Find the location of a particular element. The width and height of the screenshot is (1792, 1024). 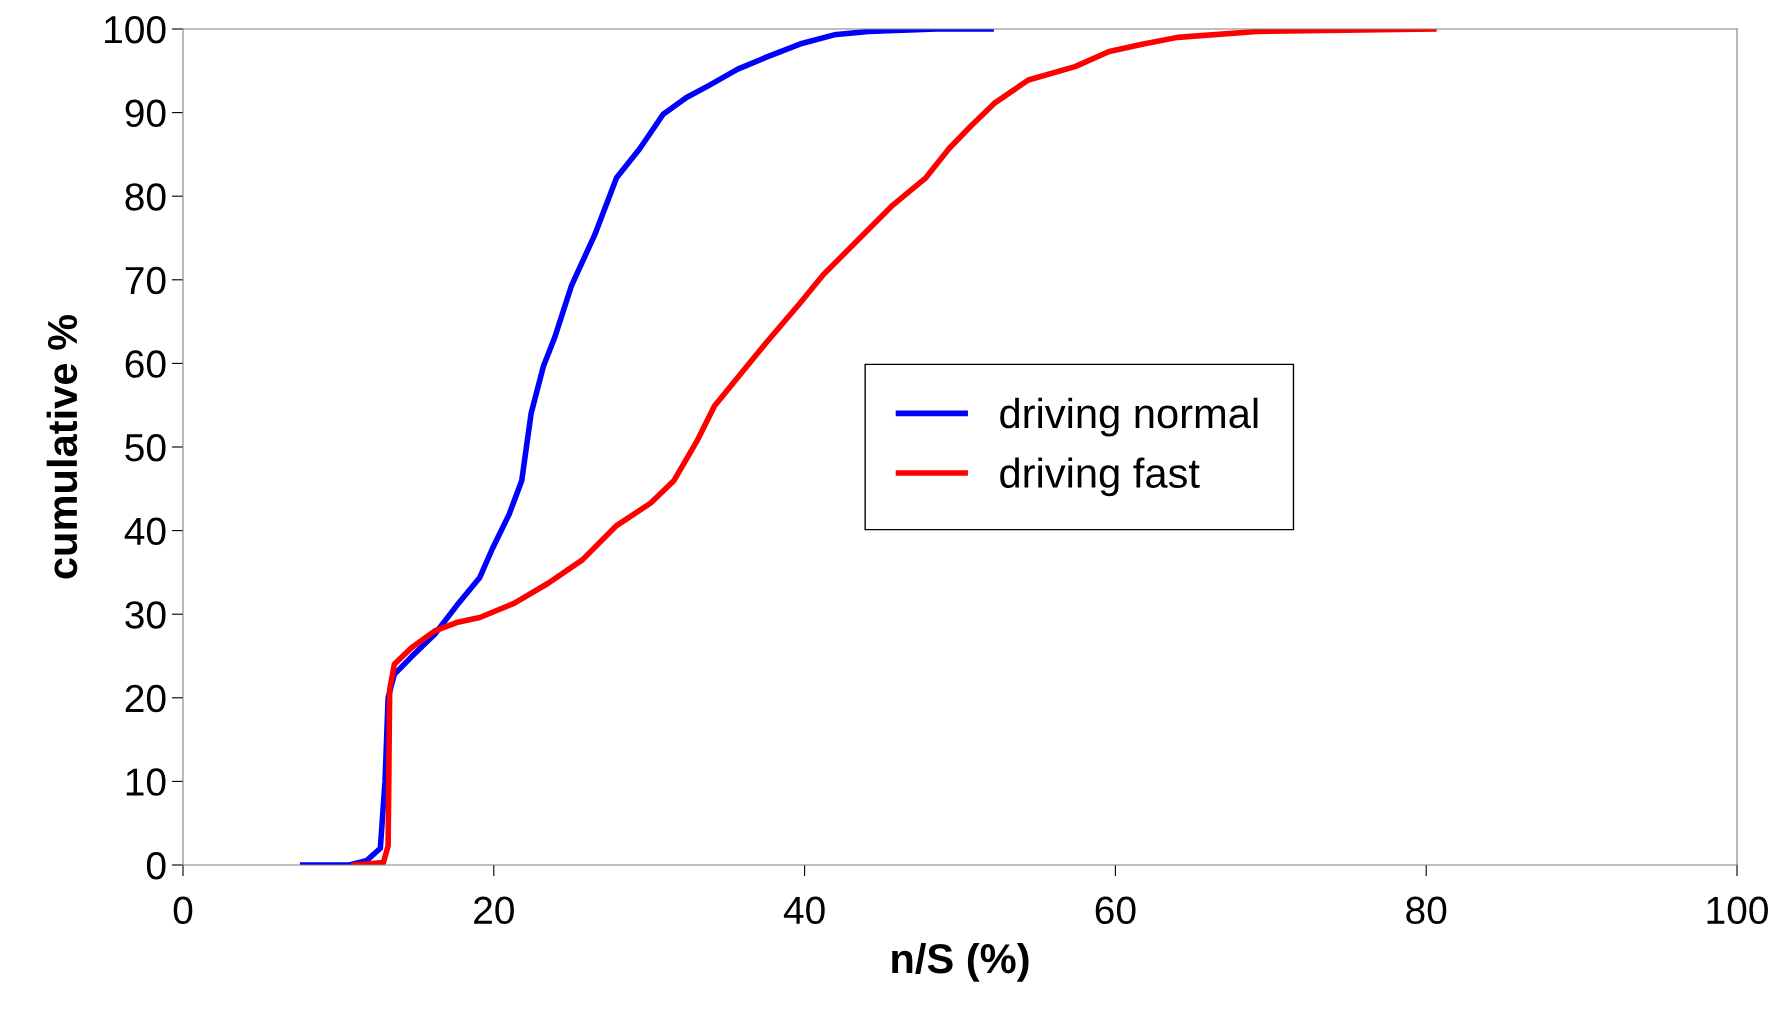

y-tick-label: 70 is located at coordinates (145, 280).